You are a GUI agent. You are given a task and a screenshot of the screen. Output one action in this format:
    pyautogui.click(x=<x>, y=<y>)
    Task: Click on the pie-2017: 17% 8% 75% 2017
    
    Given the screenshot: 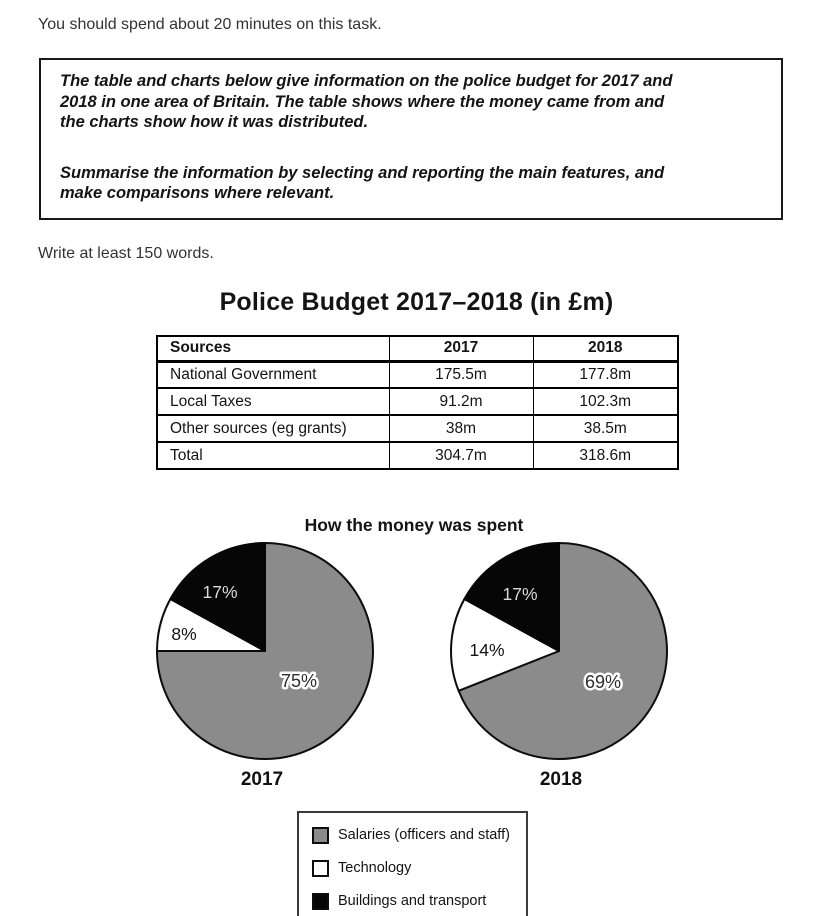 What is the action you would take?
    pyautogui.click(x=265, y=666)
    